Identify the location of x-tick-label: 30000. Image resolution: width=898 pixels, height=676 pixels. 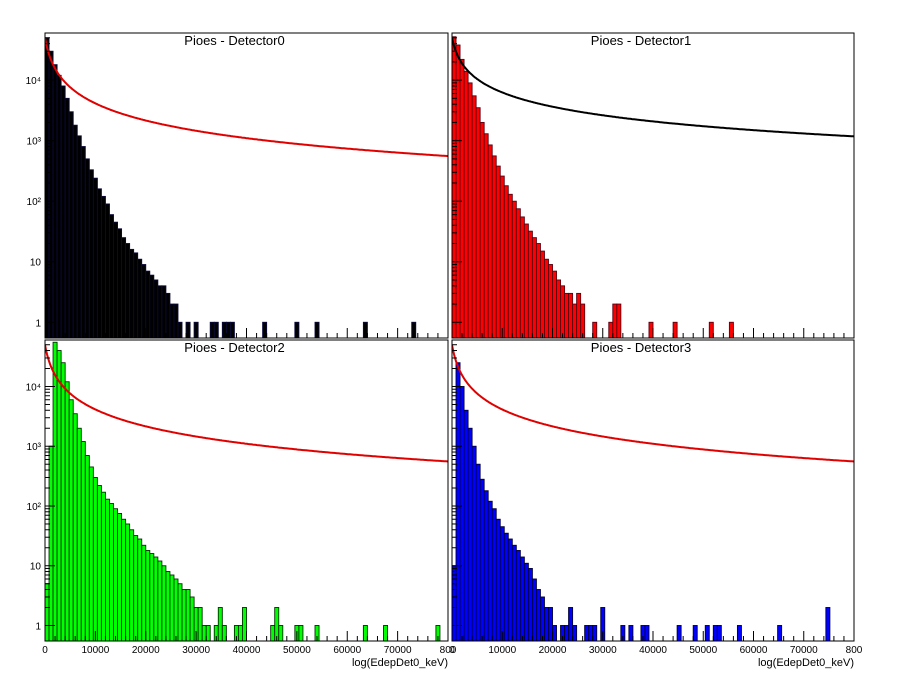
(603, 650).